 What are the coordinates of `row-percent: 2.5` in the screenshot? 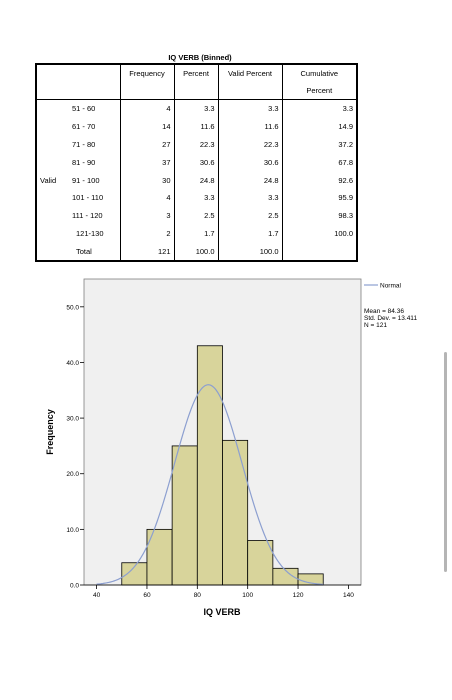 It's located at (196, 215).